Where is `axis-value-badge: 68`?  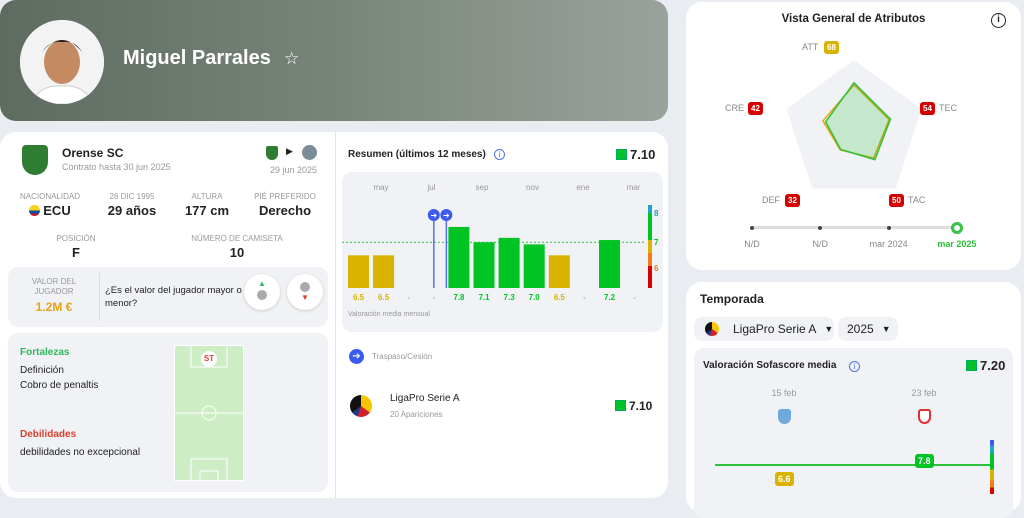 axis-value-badge: 68 is located at coordinates (831, 47).